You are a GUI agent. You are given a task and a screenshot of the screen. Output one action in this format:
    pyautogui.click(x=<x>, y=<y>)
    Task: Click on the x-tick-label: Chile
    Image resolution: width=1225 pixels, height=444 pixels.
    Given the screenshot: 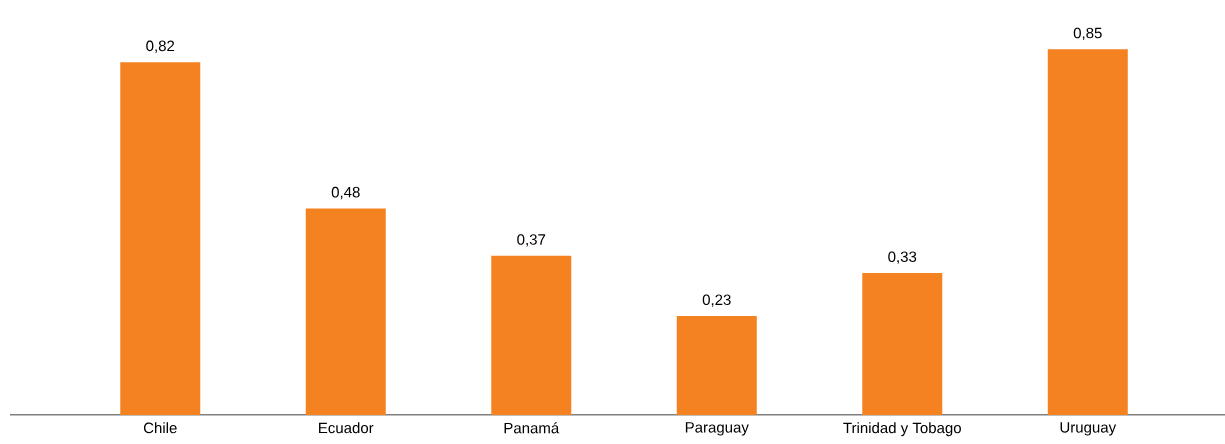 What is the action you would take?
    pyautogui.click(x=160, y=428)
    